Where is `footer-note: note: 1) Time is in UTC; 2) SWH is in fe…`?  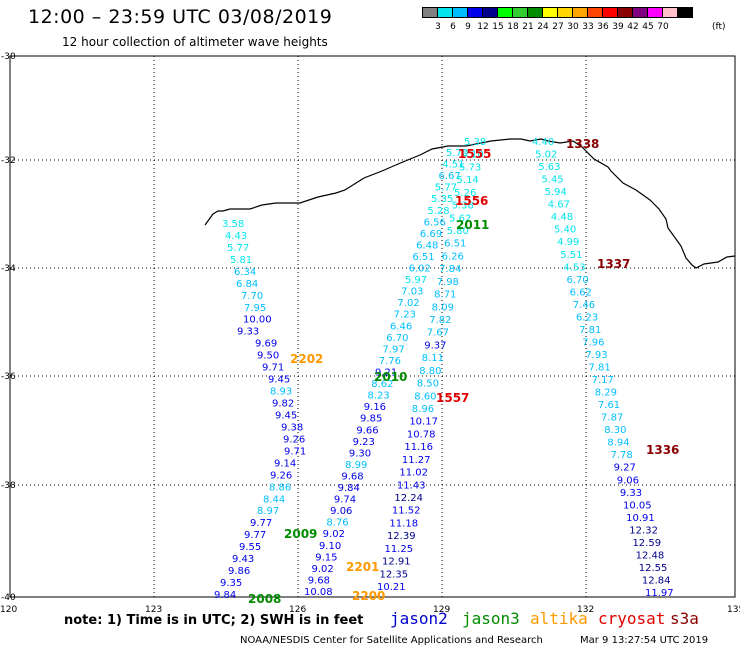 footer-note: note: 1) Time is in UTC; 2) SWH is in fe… is located at coordinates (214, 620).